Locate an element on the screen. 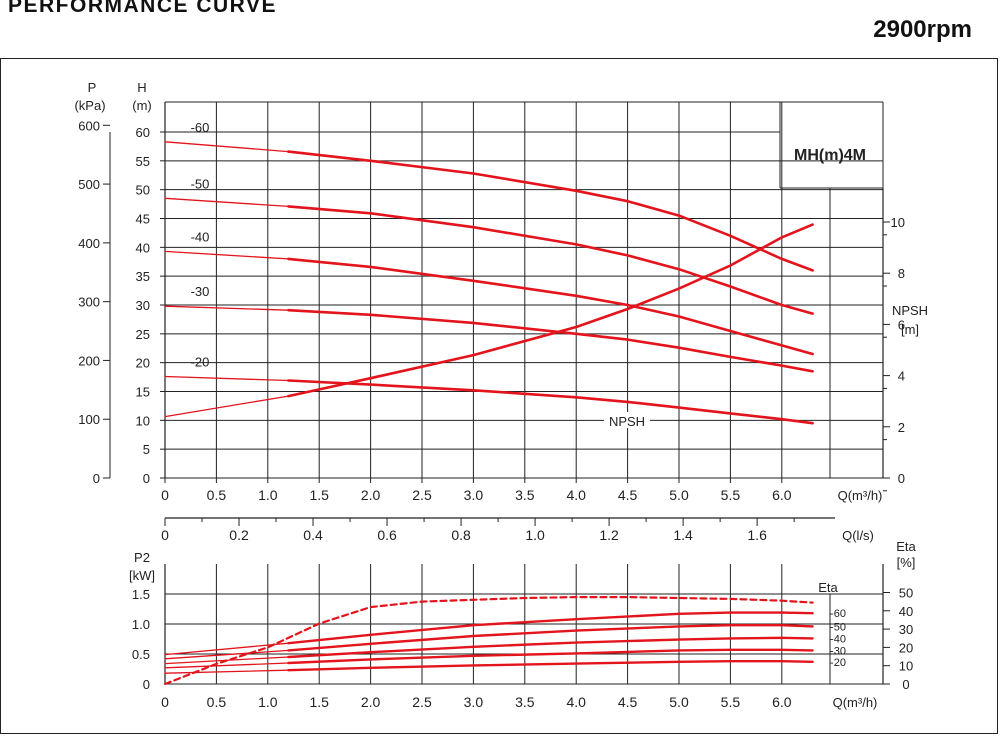  speed-label: 2900rpm is located at coordinates (922, 29).